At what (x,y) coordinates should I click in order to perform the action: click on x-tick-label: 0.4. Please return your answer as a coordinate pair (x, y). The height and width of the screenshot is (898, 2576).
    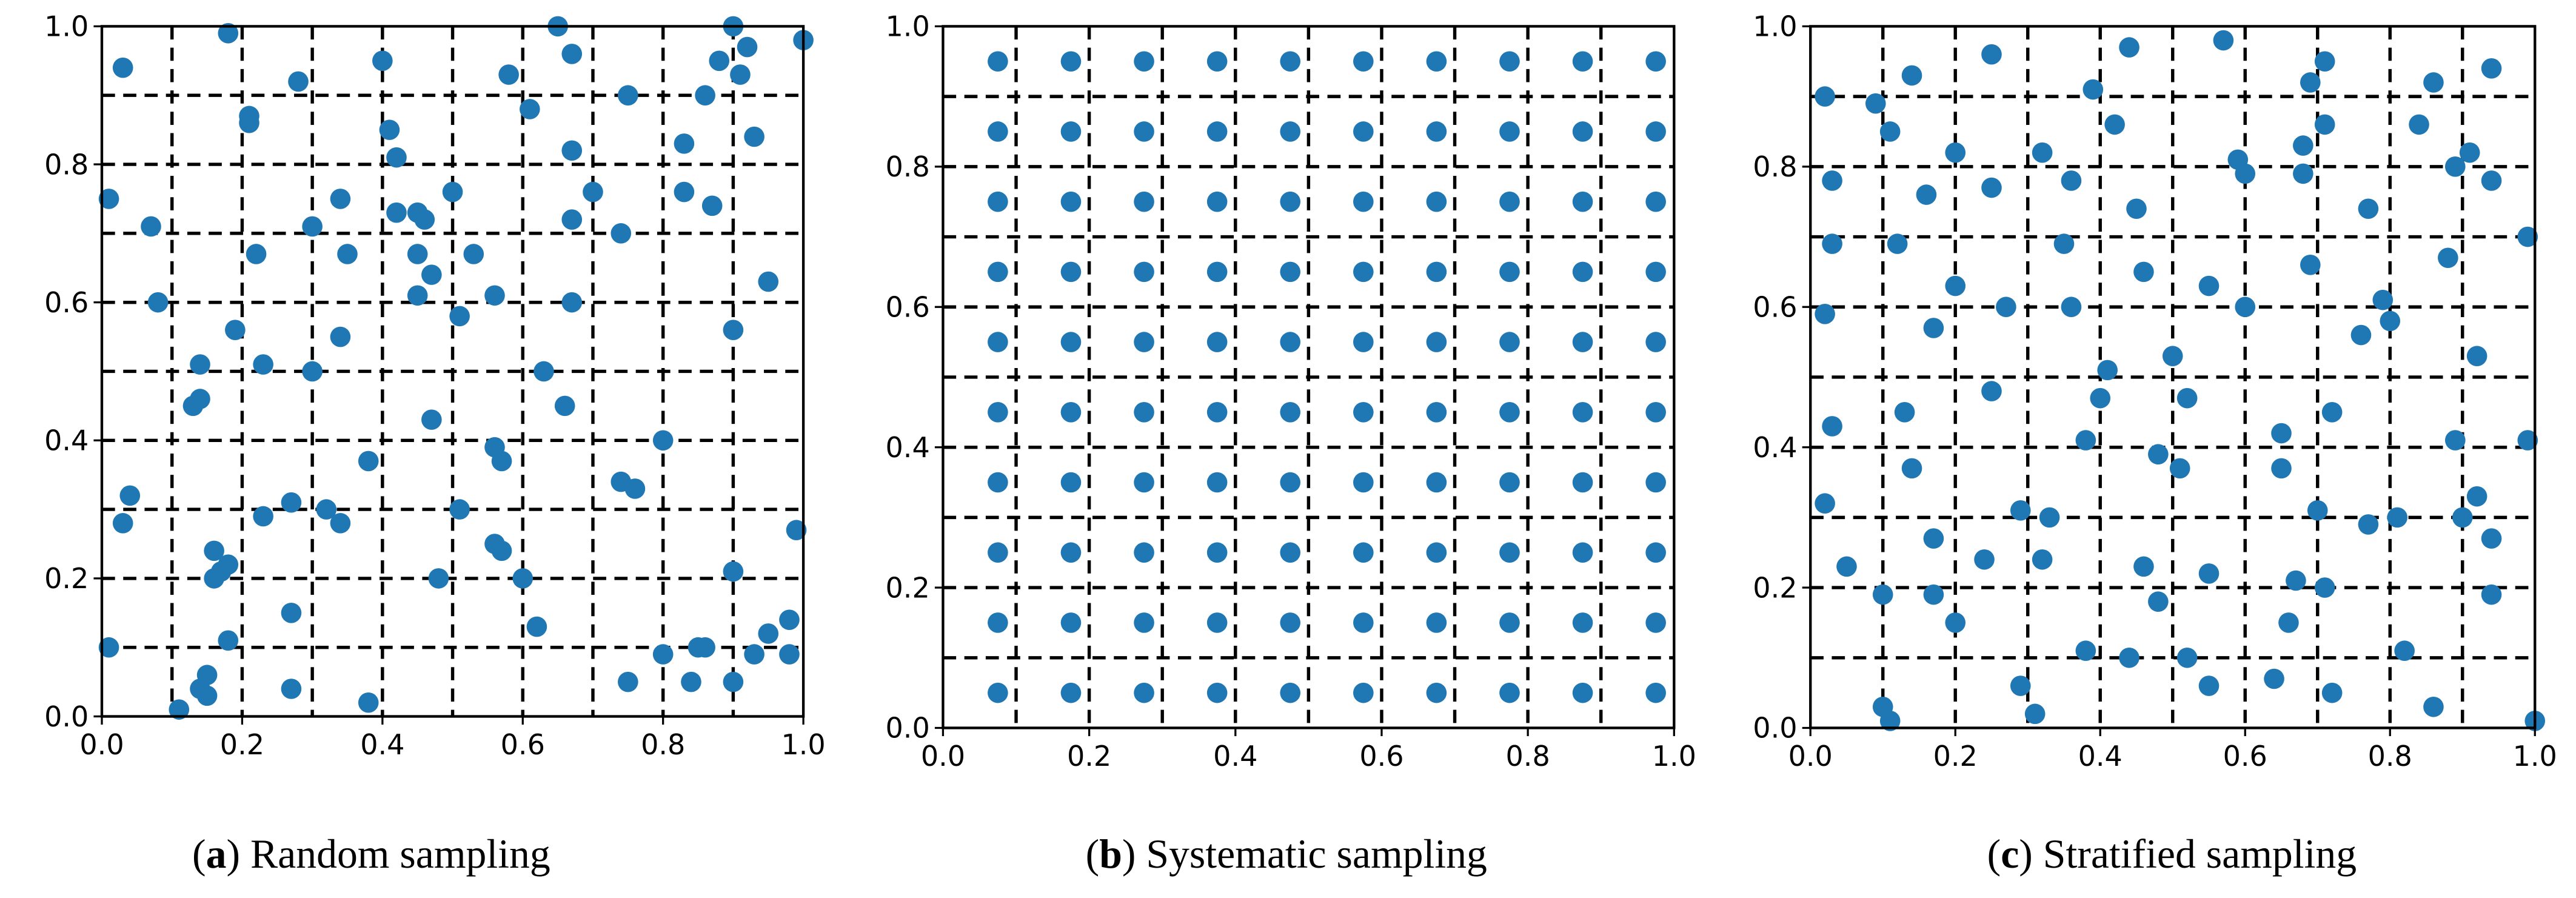
    Looking at the image, I should click on (382, 744).